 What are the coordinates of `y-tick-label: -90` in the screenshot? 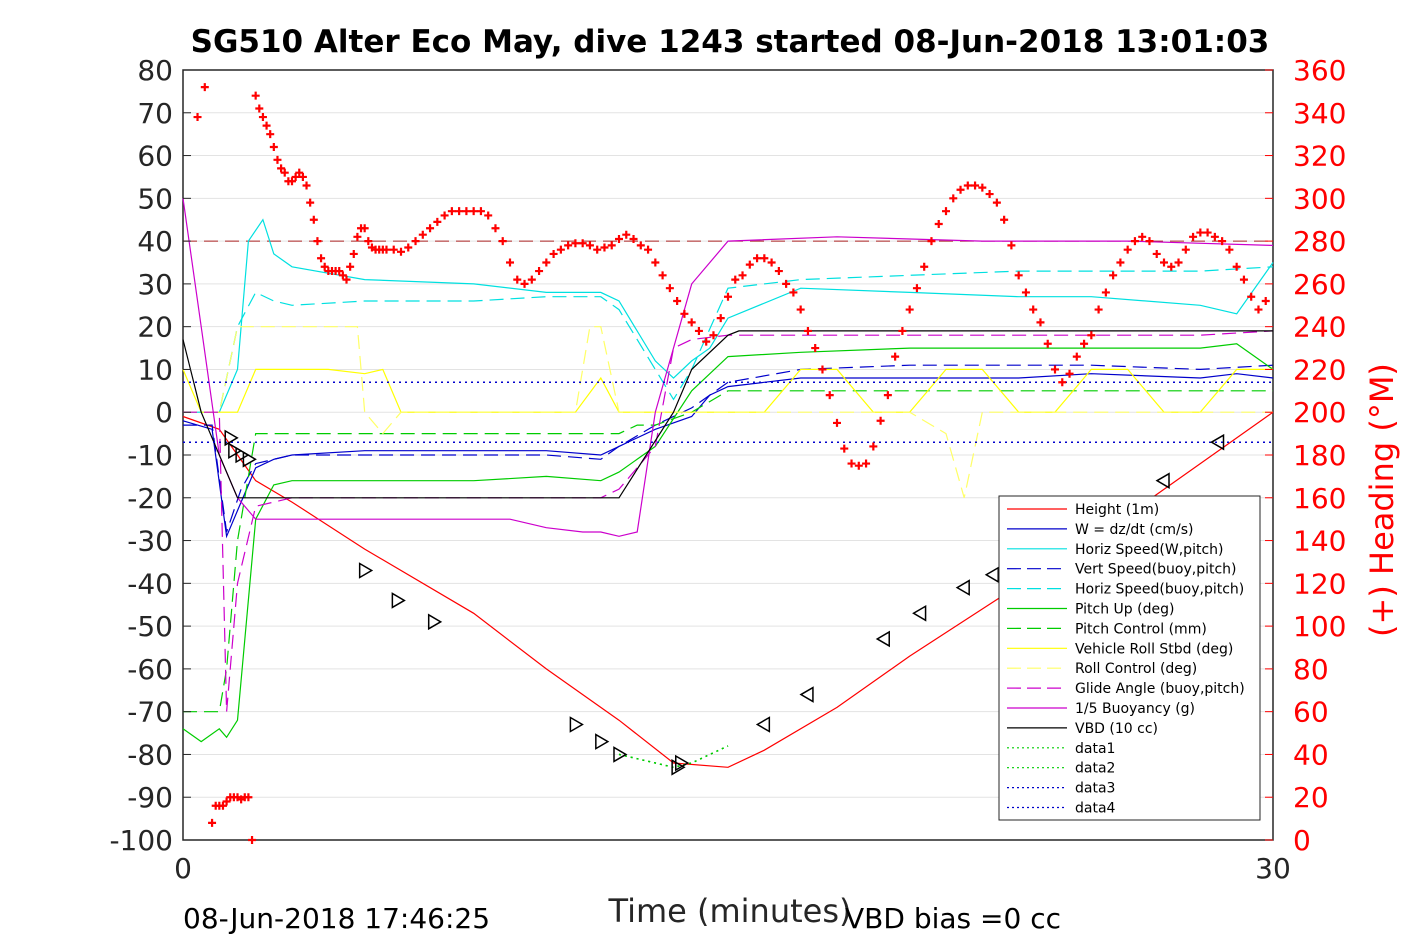 It's located at (150, 797).